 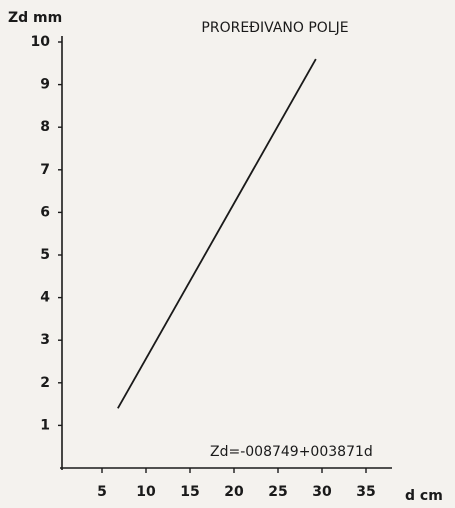 I want to click on y-tick-label: 2, so click(x=45, y=383).